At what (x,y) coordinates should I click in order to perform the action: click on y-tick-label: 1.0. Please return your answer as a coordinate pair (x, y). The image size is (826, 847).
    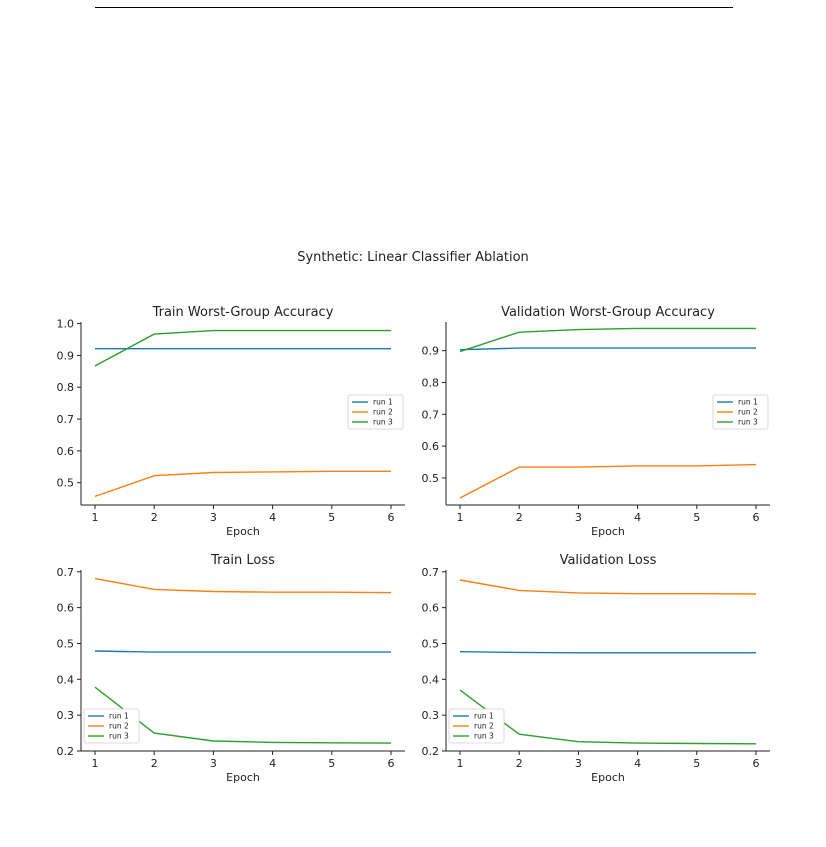
    Looking at the image, I should click on (66, 324).